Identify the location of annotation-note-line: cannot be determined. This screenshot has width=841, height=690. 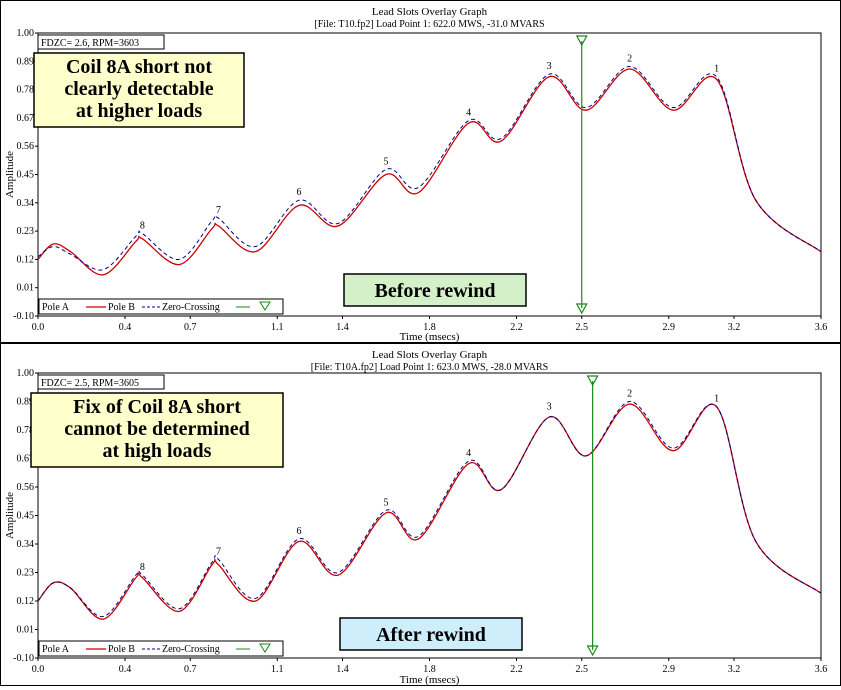
(157, 429).